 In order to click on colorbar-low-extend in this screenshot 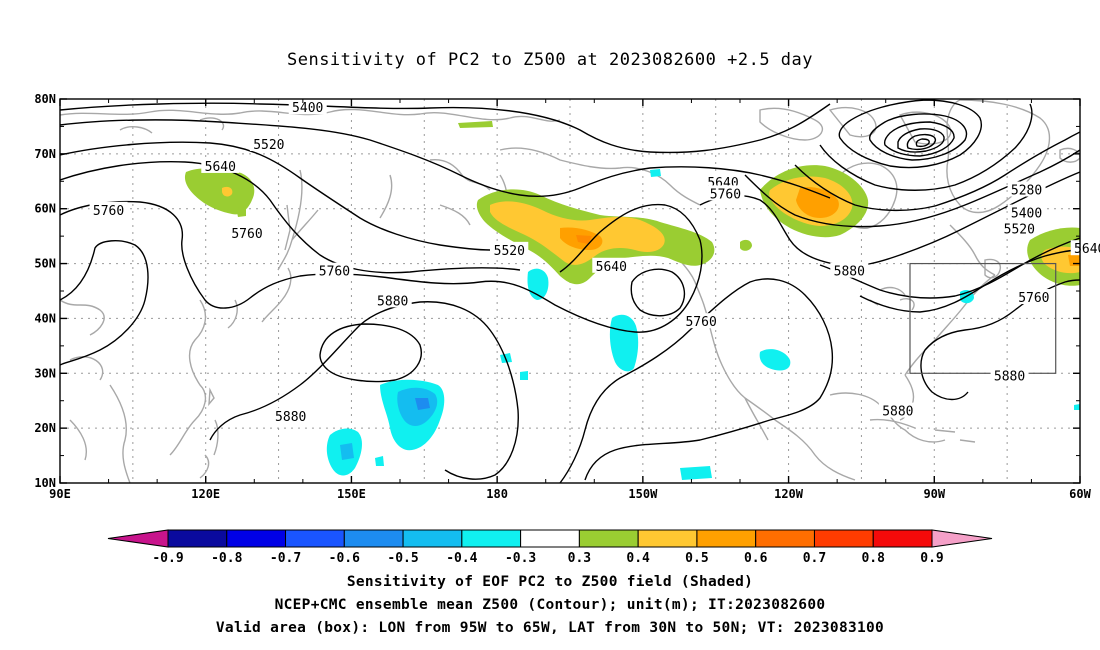, I will do `click(138, 538)`.